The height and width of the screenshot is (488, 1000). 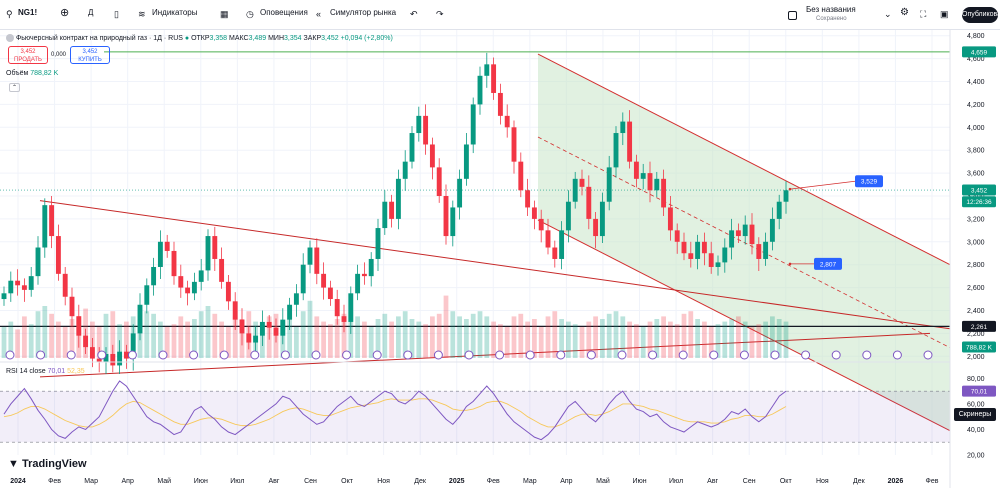 What do you see at coordinates (792, 15) in the screenshot?
I see `layout-checkbox` at bounding box center [792, 15].